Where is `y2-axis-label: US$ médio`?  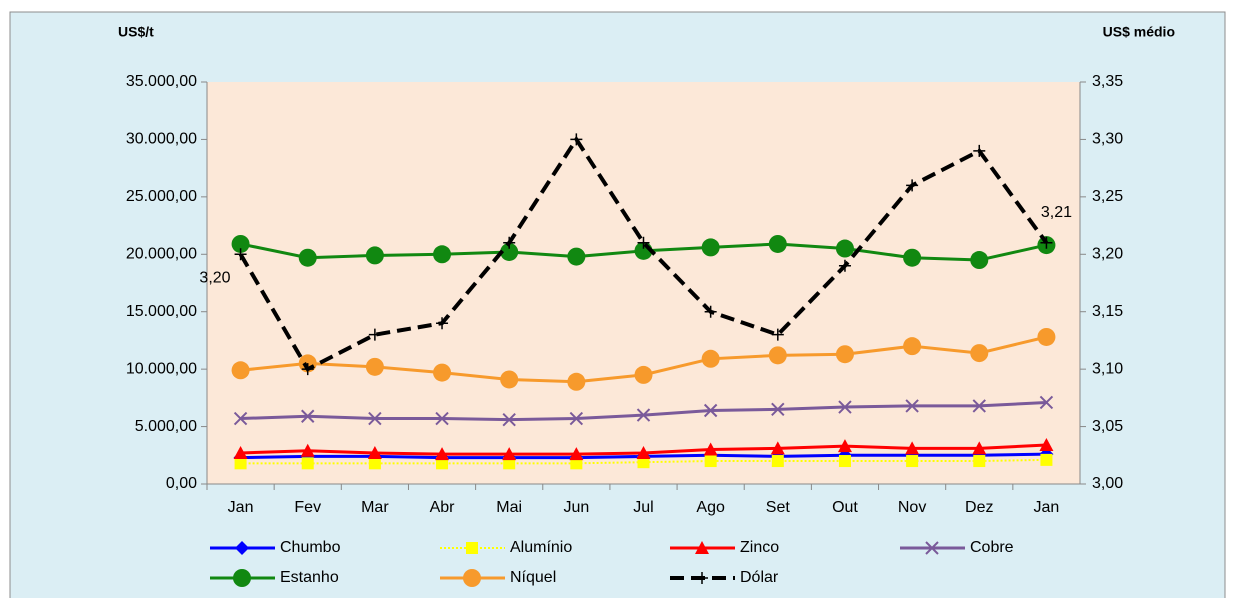
y2-axis-label: US$ médio is located at coordinates (1139, 32).